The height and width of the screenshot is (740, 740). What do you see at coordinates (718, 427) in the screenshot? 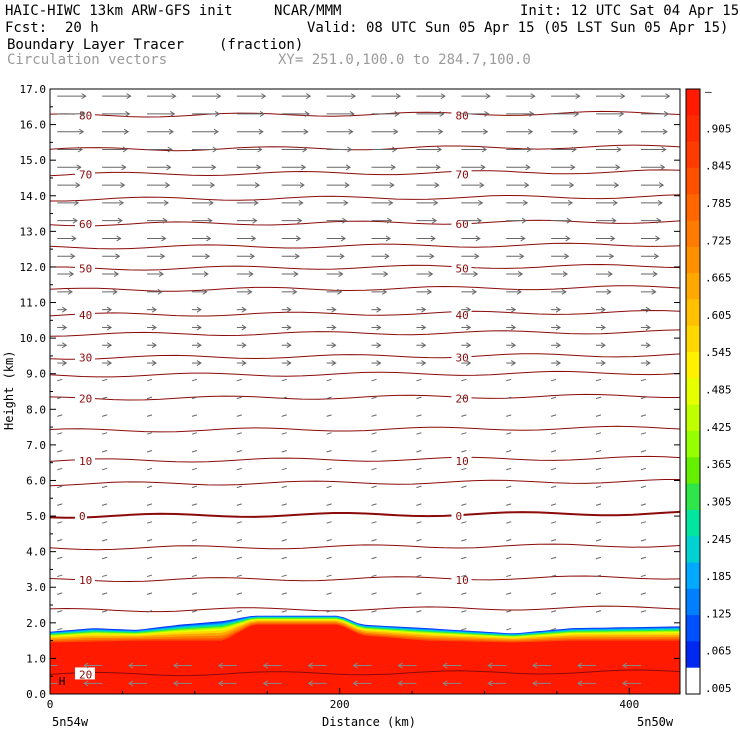
I see `colorbar-label: .425` at bounding box center [718, 427].